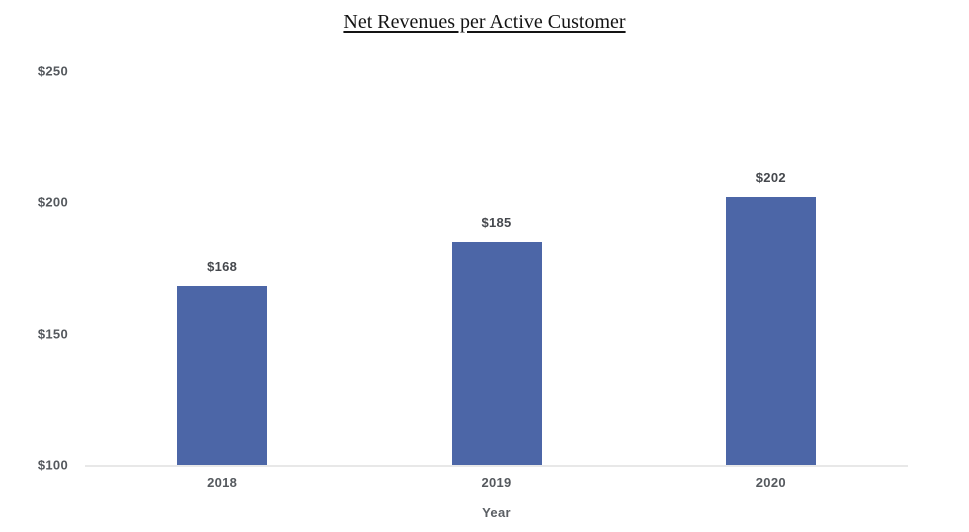 The width and height of the screenshot is (969, 532). Describe the element at coordinates (52, 334) in the screenshot. I see `y-tick-label: $150` at that location.